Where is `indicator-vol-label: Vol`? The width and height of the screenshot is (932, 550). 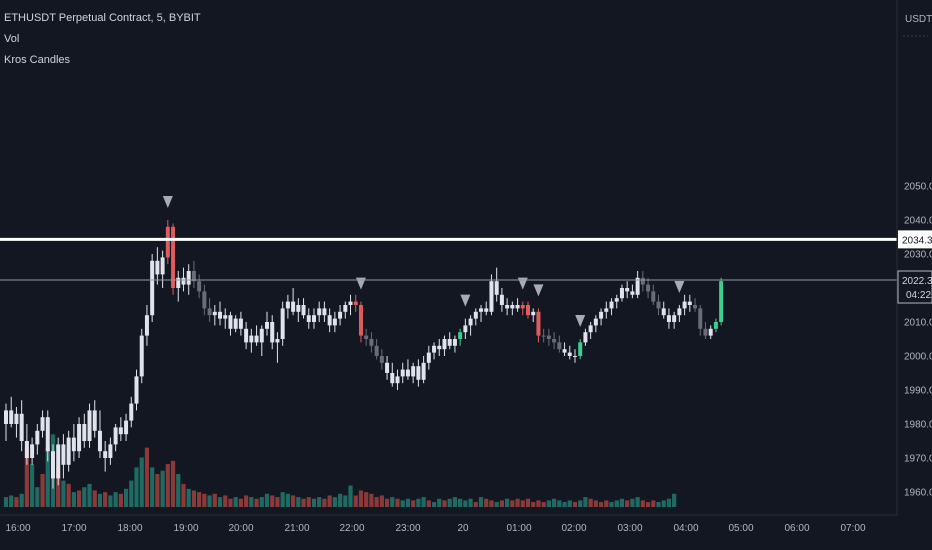
indicator-vol-label: Vol is located at coordinates (12, 39).